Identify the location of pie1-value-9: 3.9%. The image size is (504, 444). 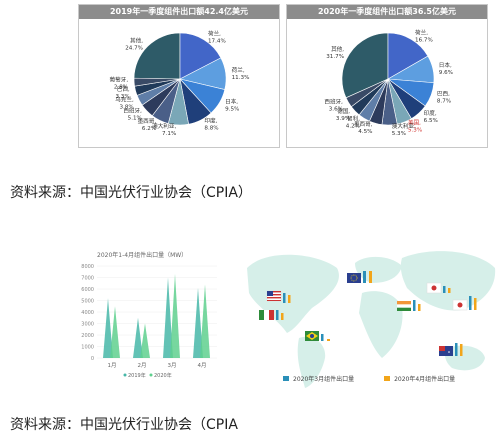
(343, 119).